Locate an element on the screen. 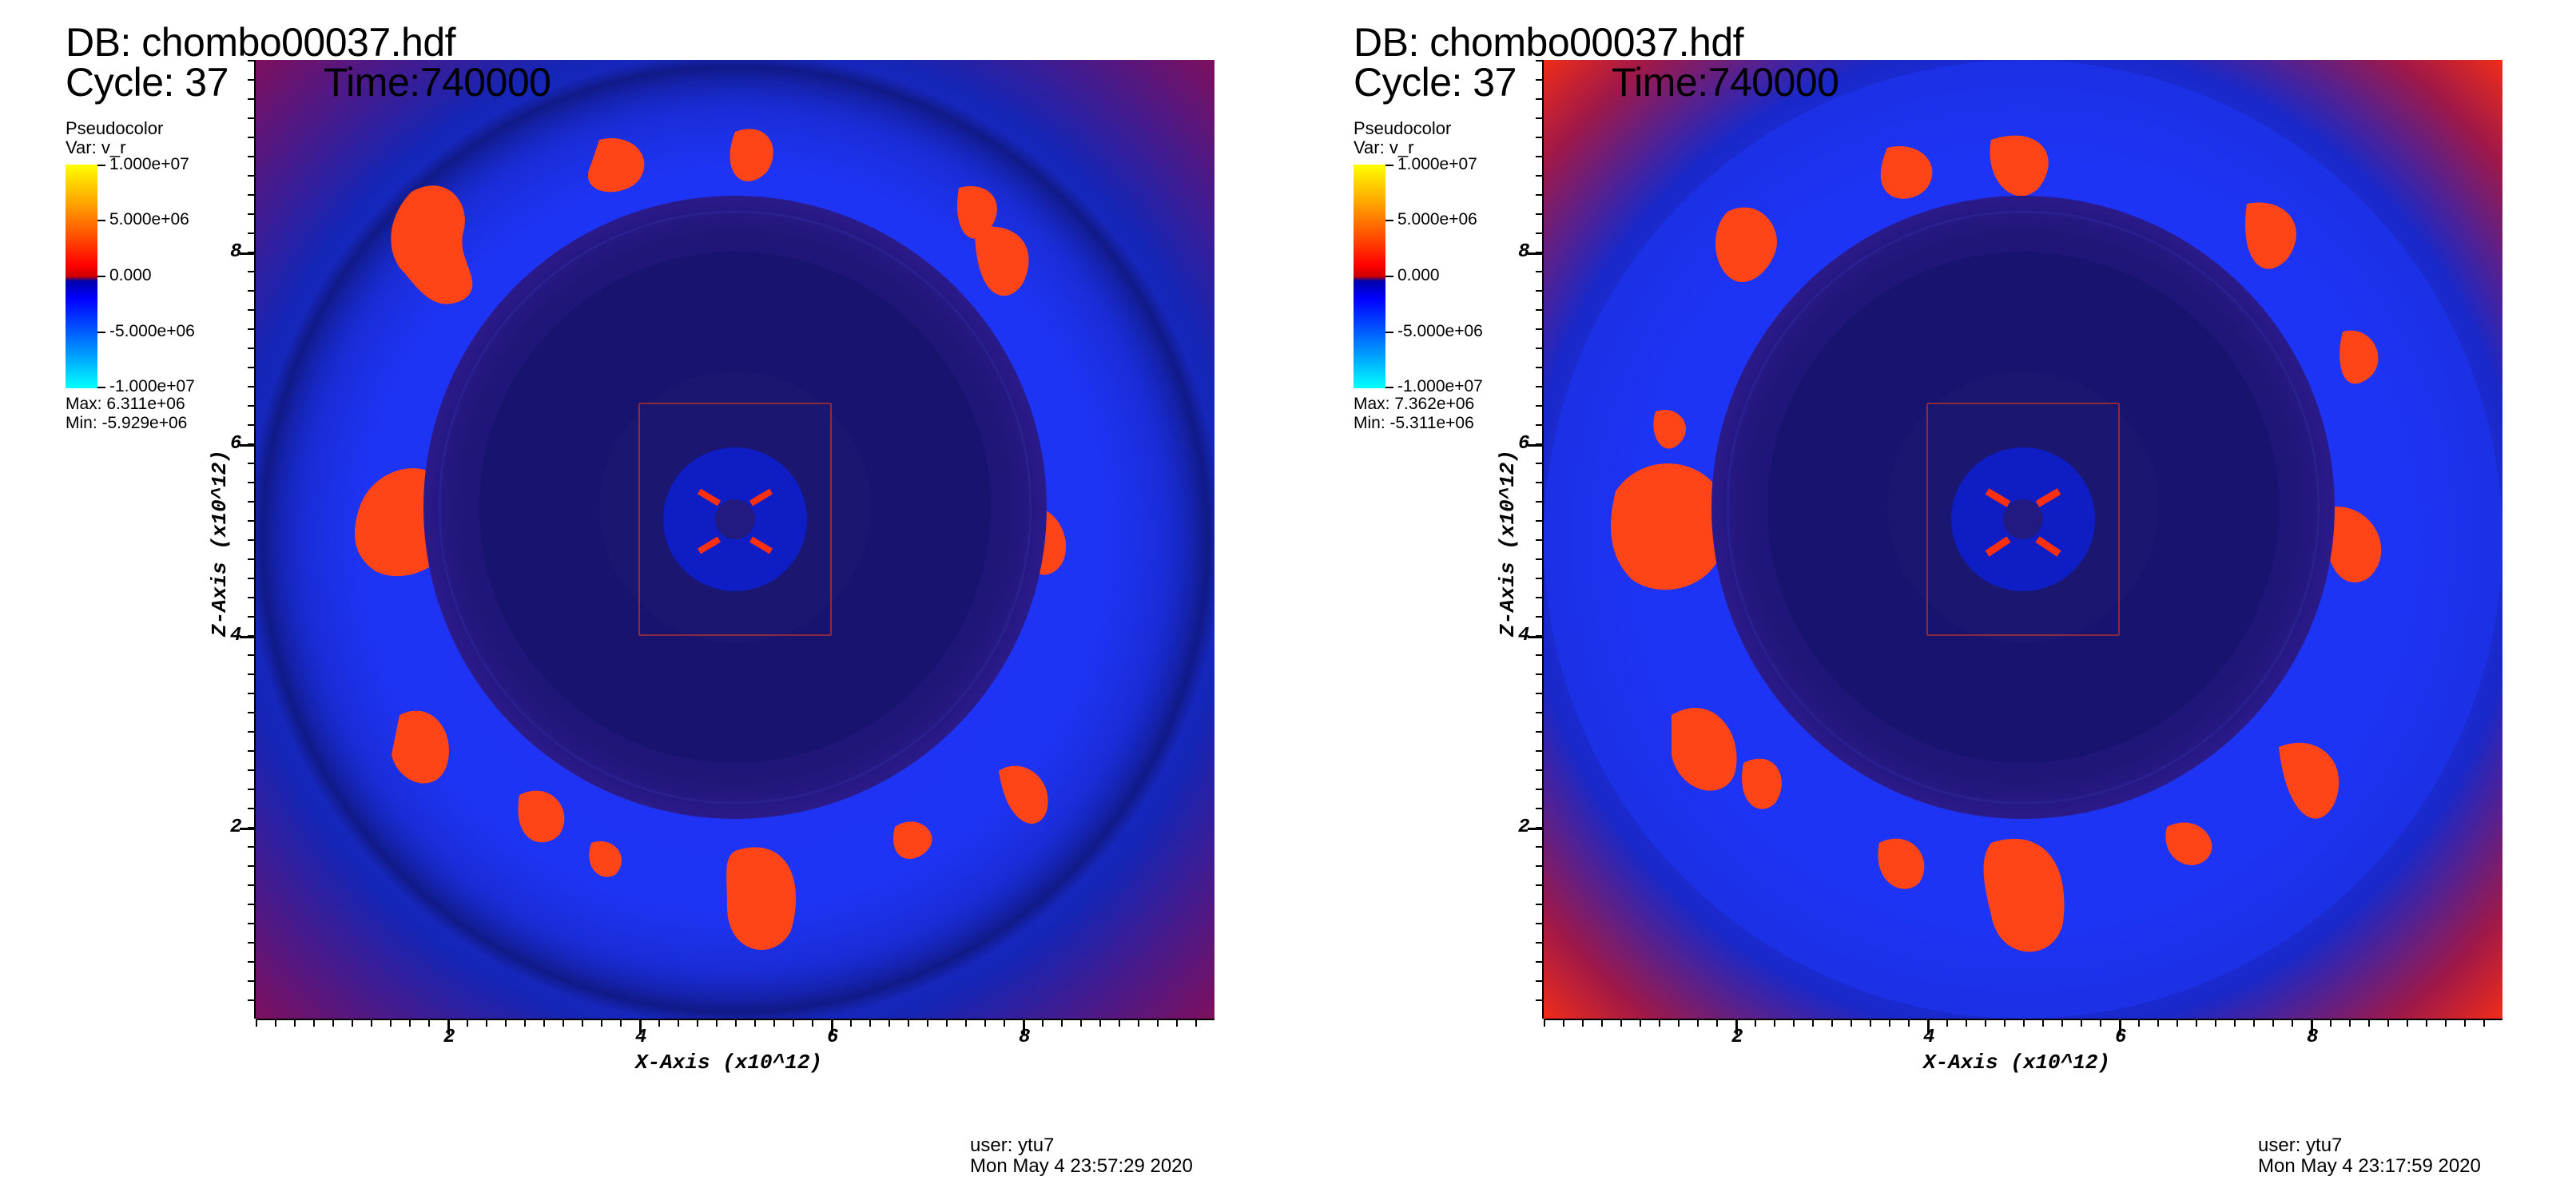  date-label: Mon May 4 23:57:29 2020 is located at coordinates (1081, 1166).